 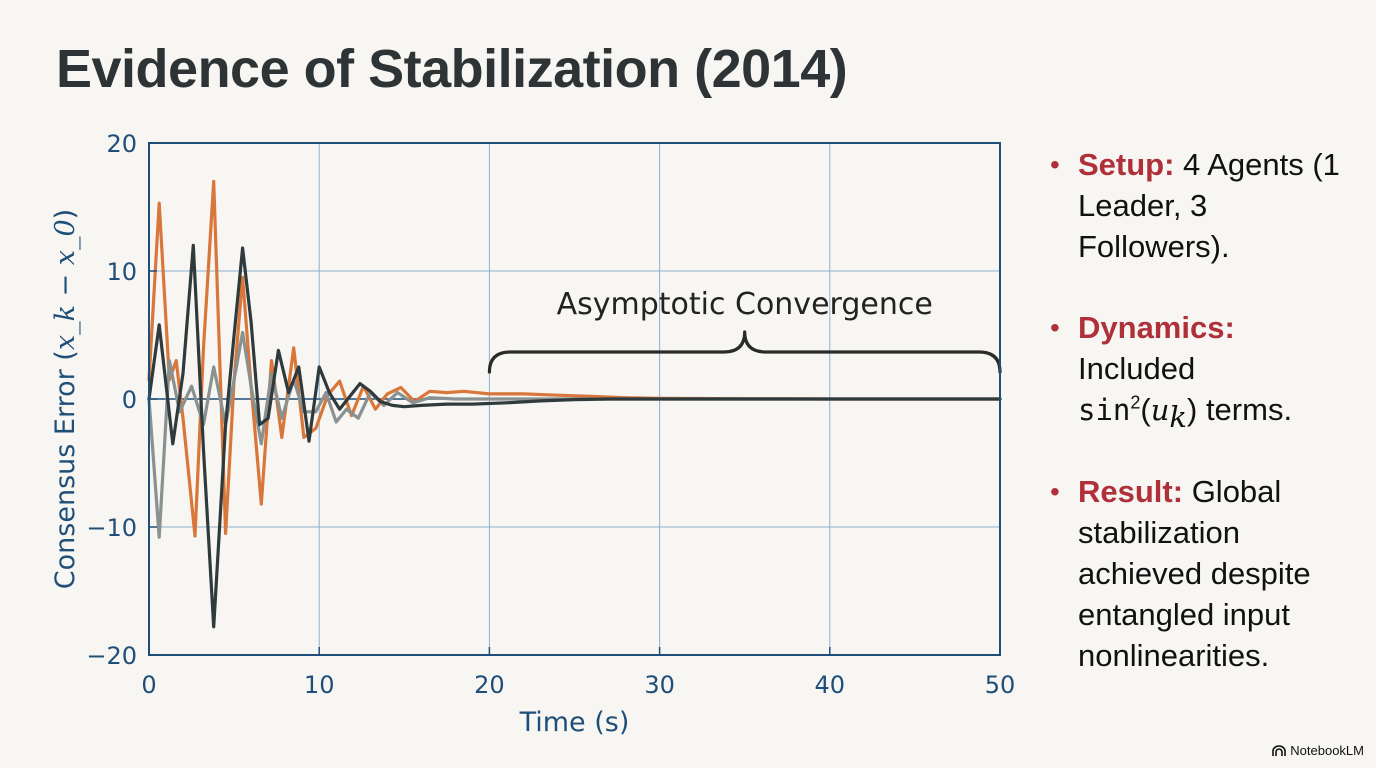 I want to click on y-axis-title: Consensus Error (x_k − x_0), so click(x=65, y=399).